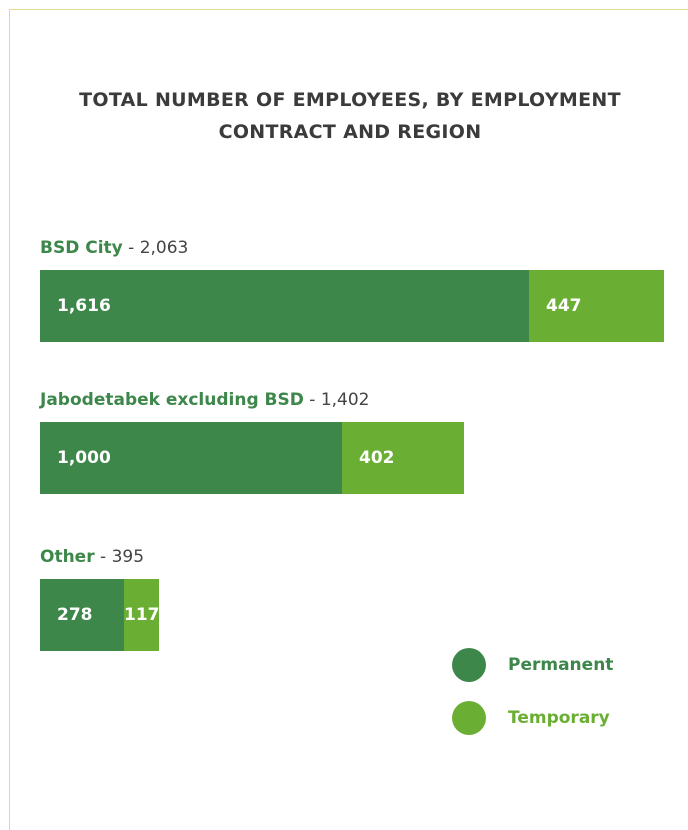 The height and width of the screenshot is (830, 688). I want to click on data-label: 278, so click(75, 615).